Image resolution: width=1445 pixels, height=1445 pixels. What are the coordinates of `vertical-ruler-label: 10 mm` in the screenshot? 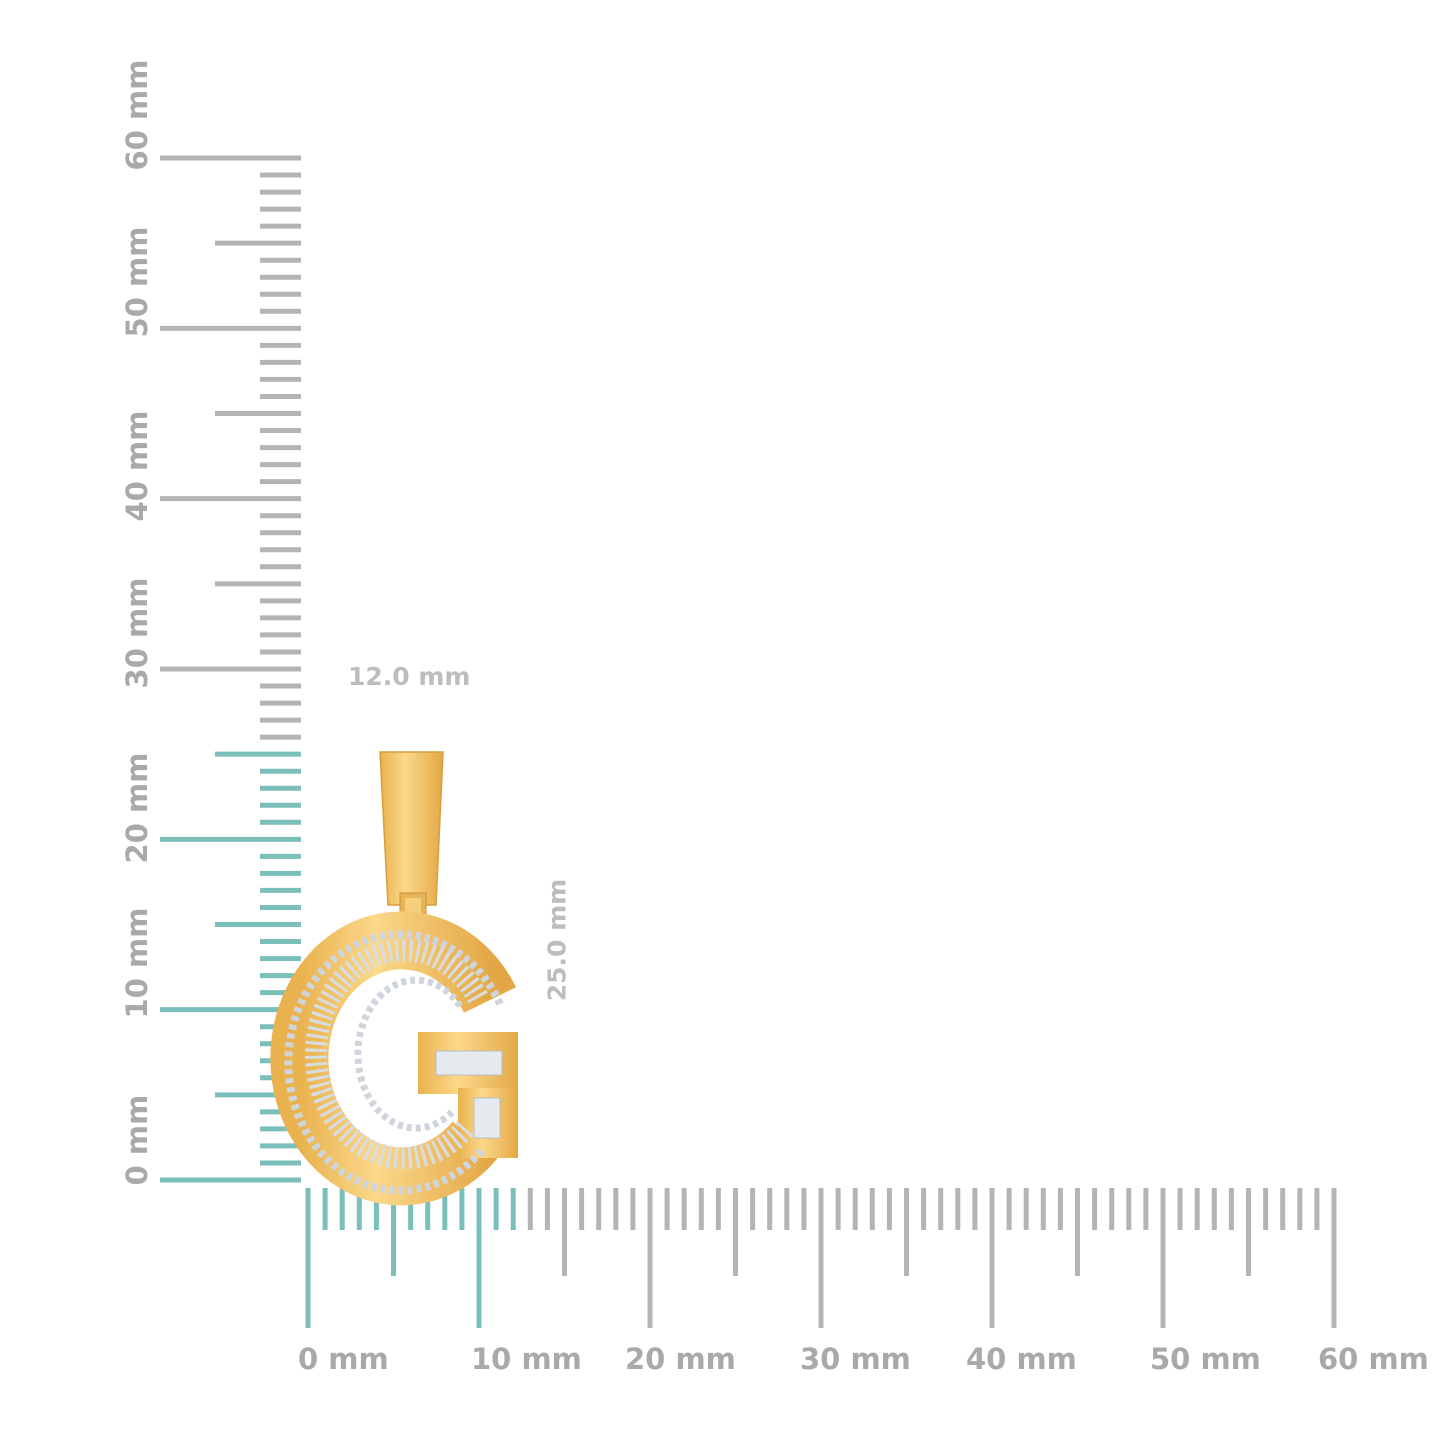 It's located at (137, 963).